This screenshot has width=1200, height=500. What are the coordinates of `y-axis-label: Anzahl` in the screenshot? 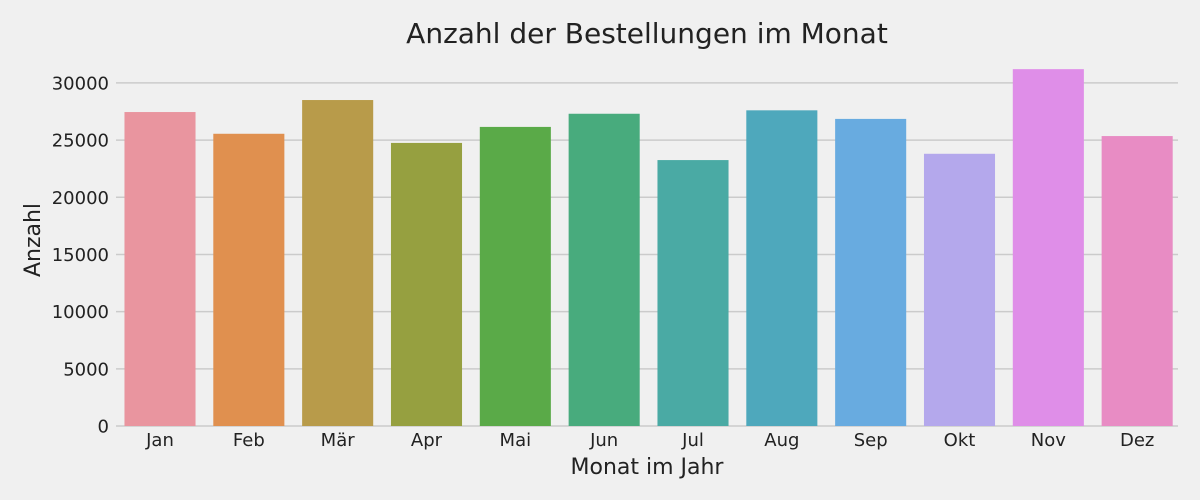 It's located at (33, 240).